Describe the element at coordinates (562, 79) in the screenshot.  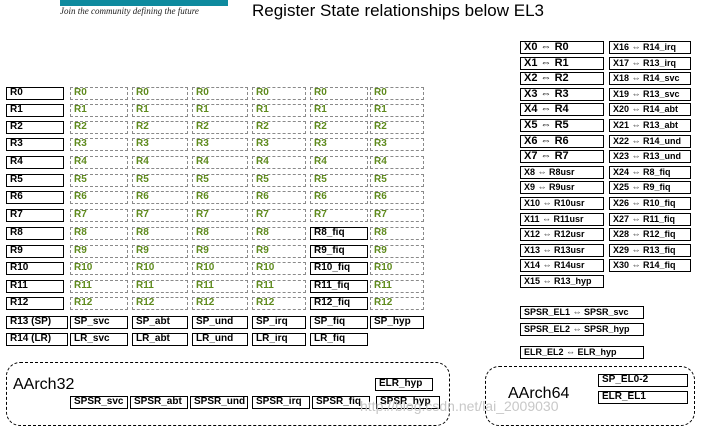
I see `x-register-box: X2 ⇔ R2` at that location.